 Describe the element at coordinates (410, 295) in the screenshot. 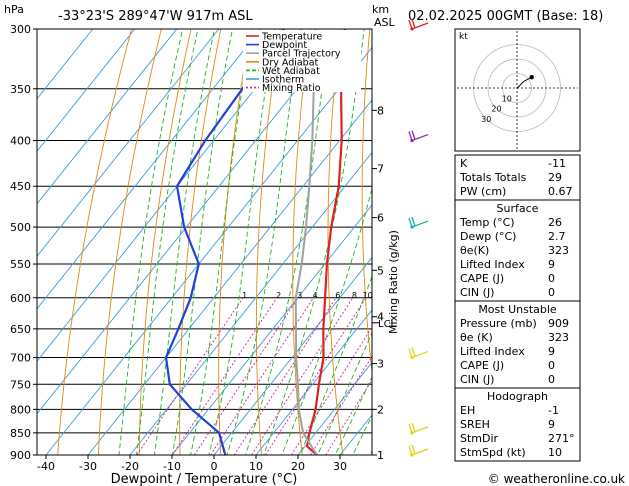

I see `mixing-ratio-label: 20` at that location.